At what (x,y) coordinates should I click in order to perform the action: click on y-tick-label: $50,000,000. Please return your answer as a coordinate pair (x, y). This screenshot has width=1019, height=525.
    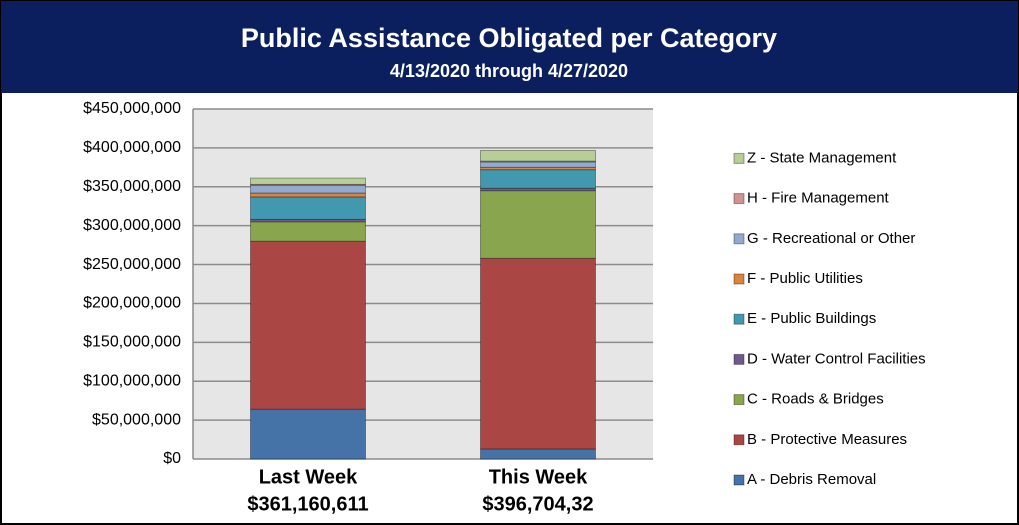
    Looking at the image, I should click on (136, 419).